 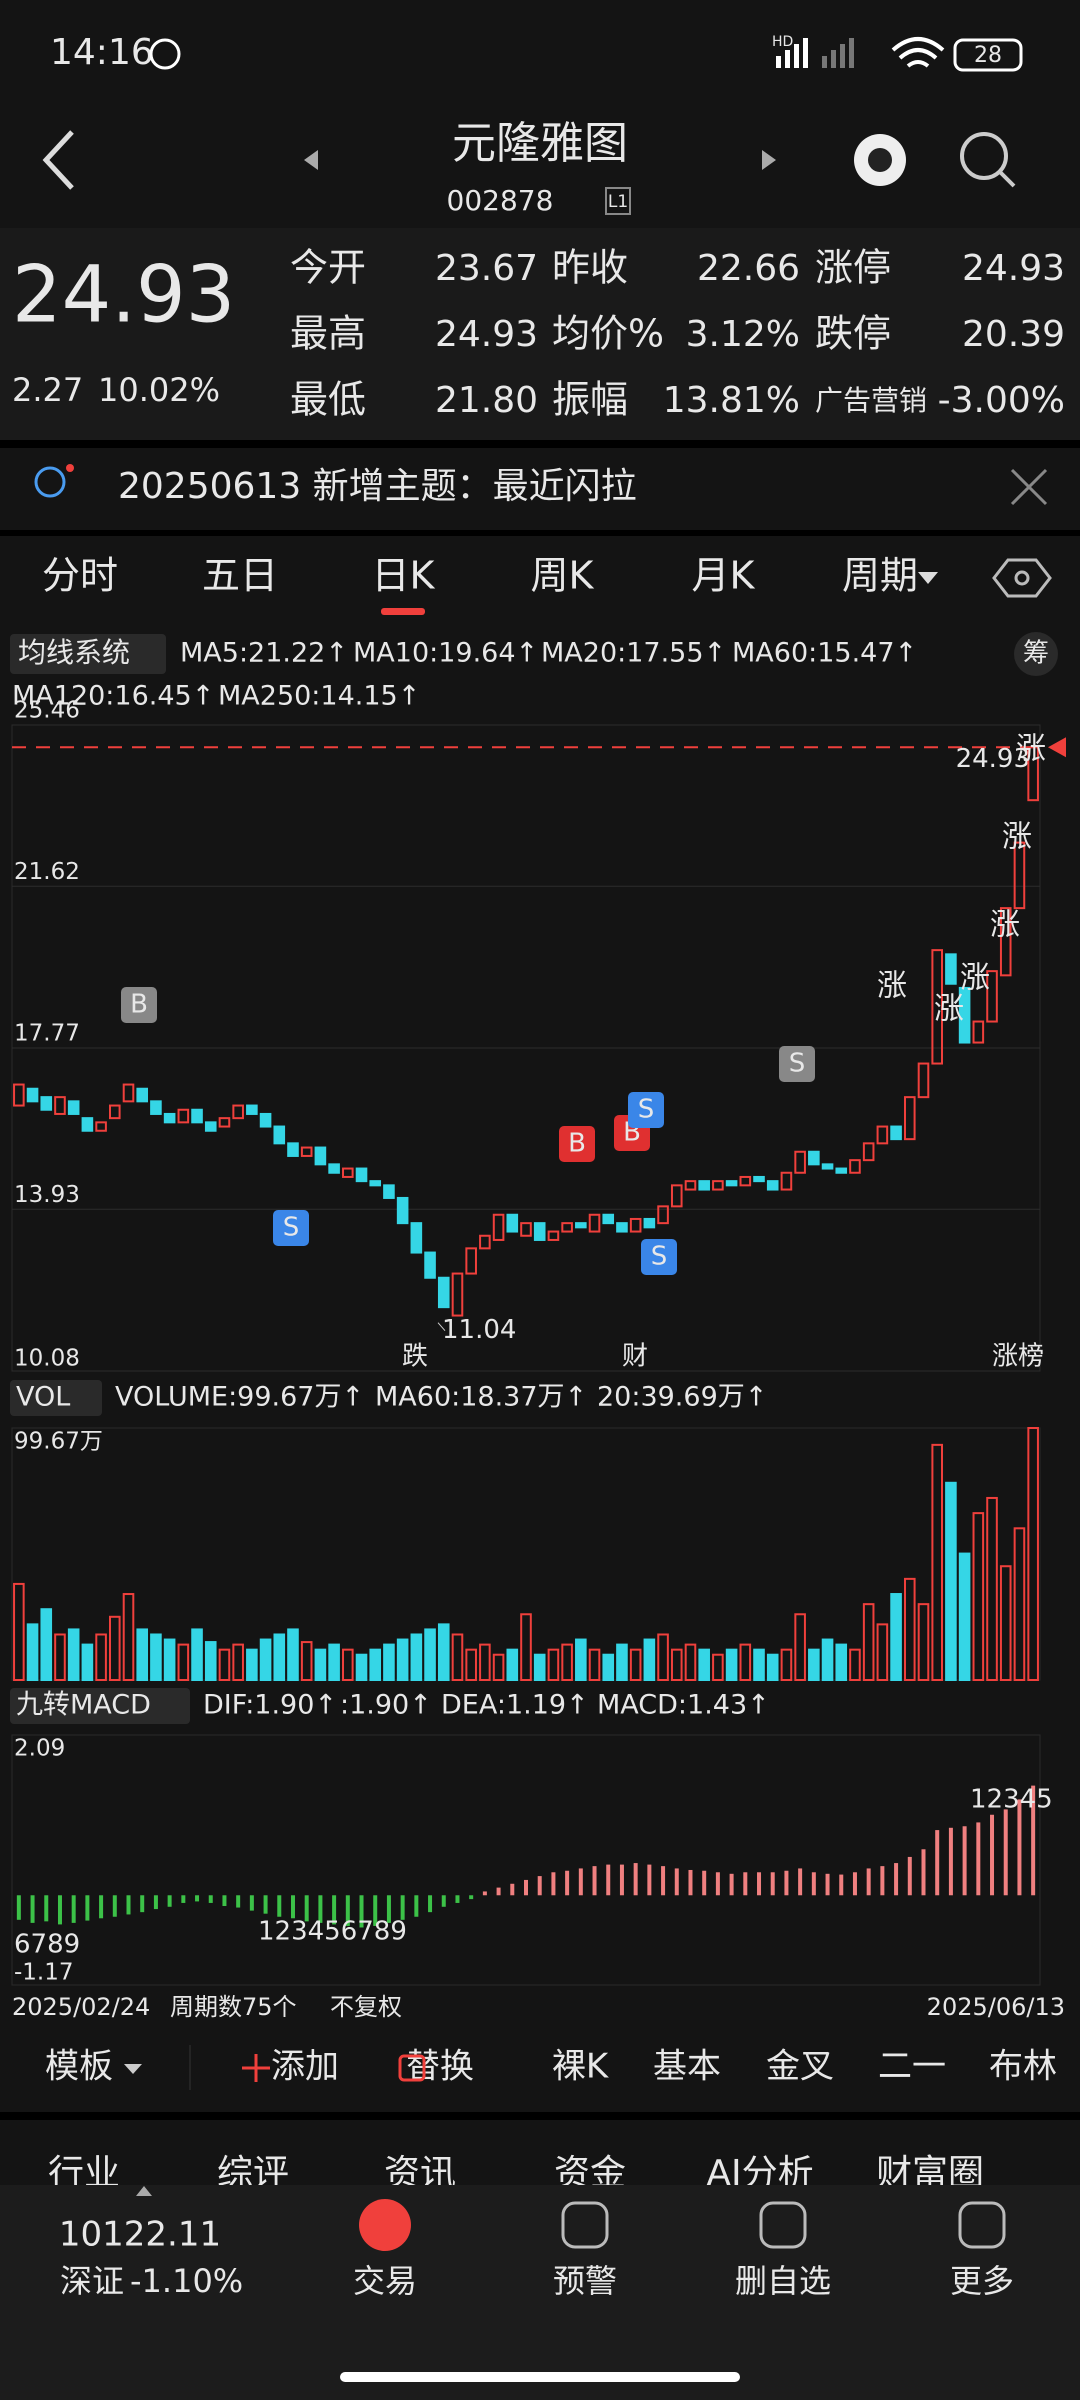 What do you see at coordinates (186, 2281) in the screenshot?
I see `index-change: -1.10%` at bounding box center [186, 2281].